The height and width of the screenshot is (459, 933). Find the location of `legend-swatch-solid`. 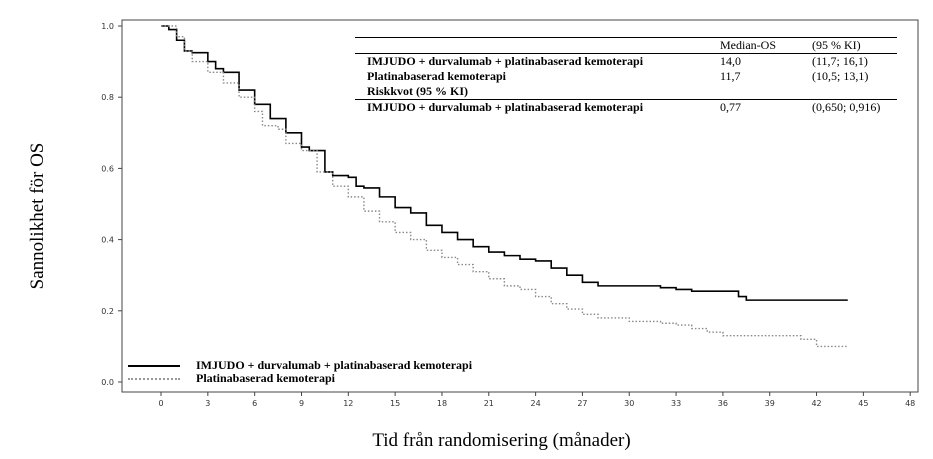

legend-swatch-solid is located at coordinates (154, 365).